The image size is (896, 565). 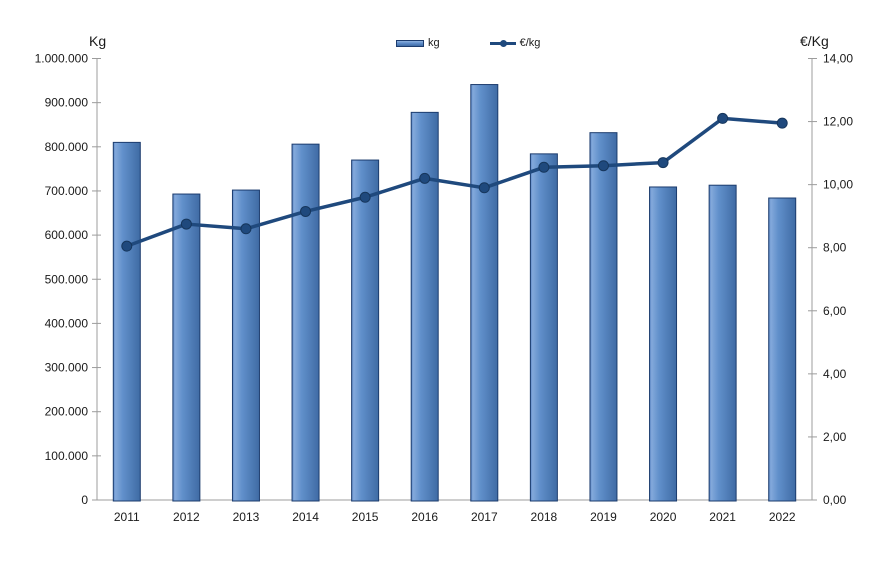 I want to click on bar-2018, so click(x=543, y=327).